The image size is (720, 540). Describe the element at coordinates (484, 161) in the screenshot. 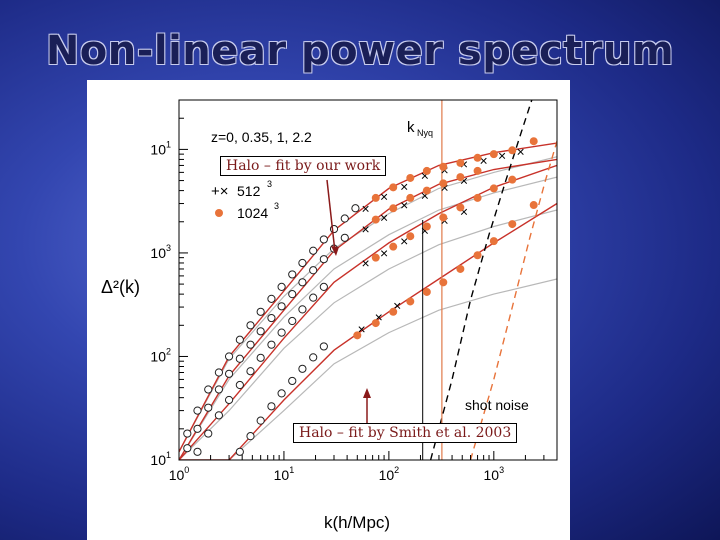

I see `cross-512-0-6: ×` at that location.